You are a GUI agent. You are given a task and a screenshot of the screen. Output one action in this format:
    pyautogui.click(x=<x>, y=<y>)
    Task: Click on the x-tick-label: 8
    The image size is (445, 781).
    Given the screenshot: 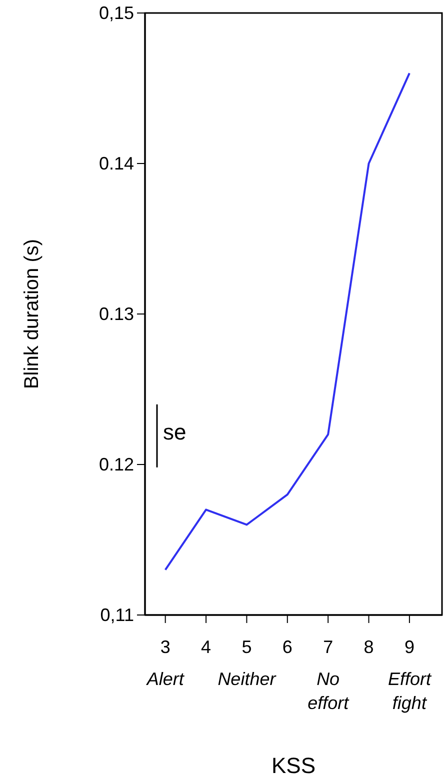 What is the action you would take?
    pyautogui.click(x=369, y=647)
    